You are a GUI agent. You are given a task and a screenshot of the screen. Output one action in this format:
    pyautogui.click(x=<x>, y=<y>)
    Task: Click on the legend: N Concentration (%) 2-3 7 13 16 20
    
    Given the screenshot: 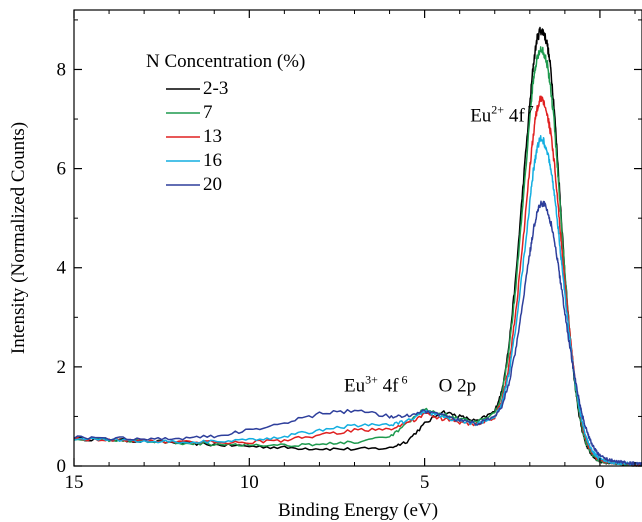 What is the action you would take?
    pyautogui.click(x=225, y=123)
    